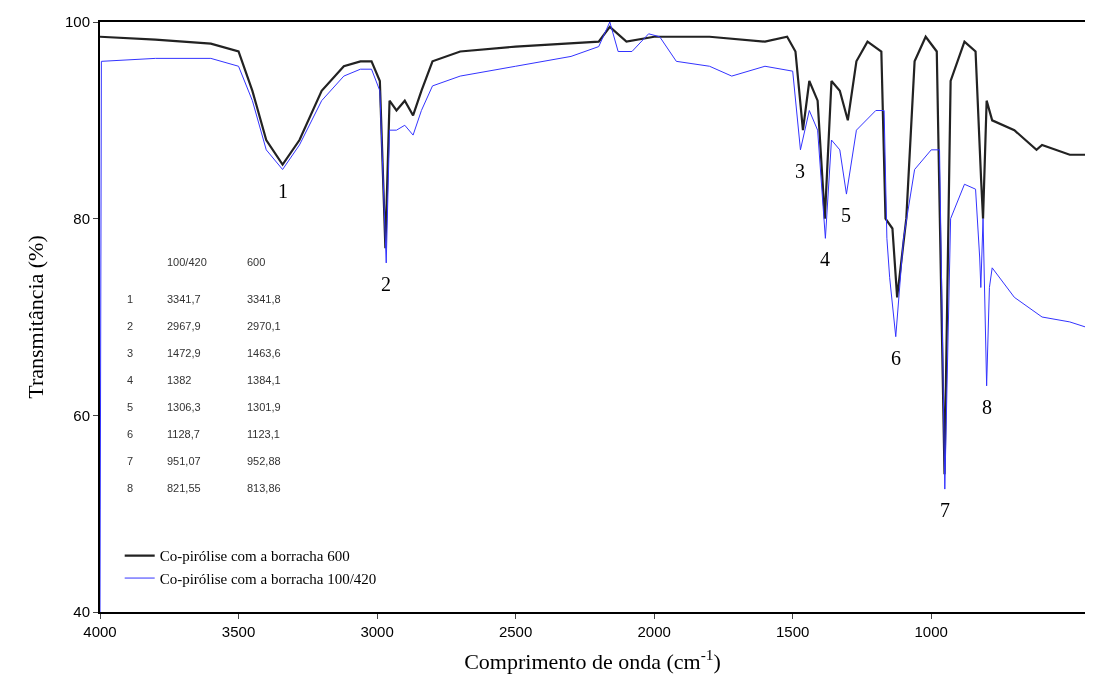 This screenshot has width=1093, height=697. I want to click on annotation: 1463,6, so click(264, 352).